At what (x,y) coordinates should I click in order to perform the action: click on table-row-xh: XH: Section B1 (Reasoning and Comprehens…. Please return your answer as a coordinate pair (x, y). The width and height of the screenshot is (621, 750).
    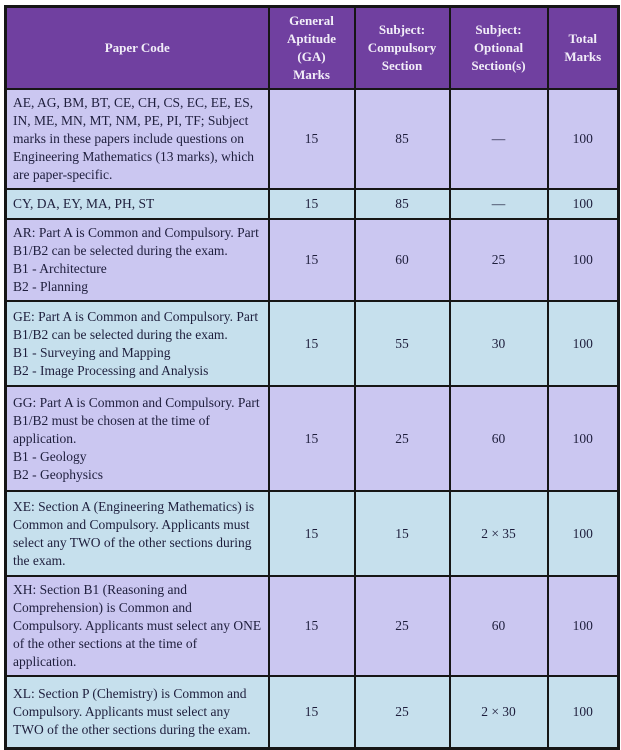
    Looking at the image, I should click on (312, 626).